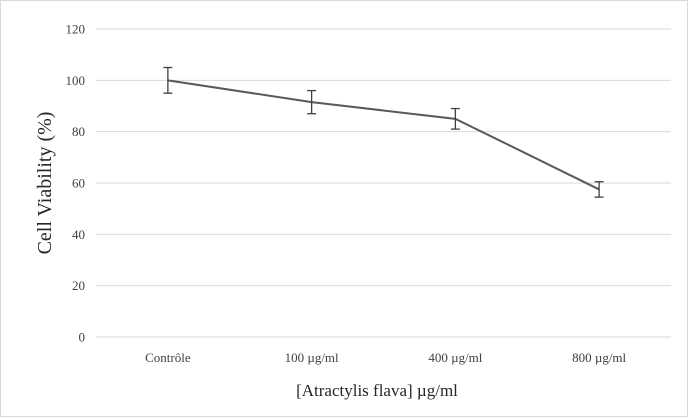 The width and height of the screenshot is (688, 418). I want to click on y-tick-label: 60, so click(78, 183).